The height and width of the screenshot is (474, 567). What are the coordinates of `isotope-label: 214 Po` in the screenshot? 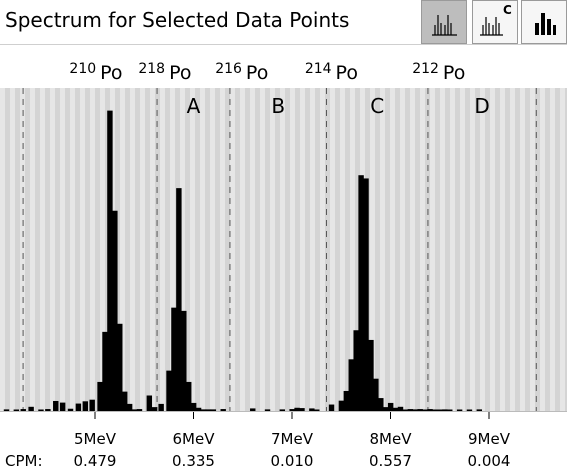 It's located at (331, 72).